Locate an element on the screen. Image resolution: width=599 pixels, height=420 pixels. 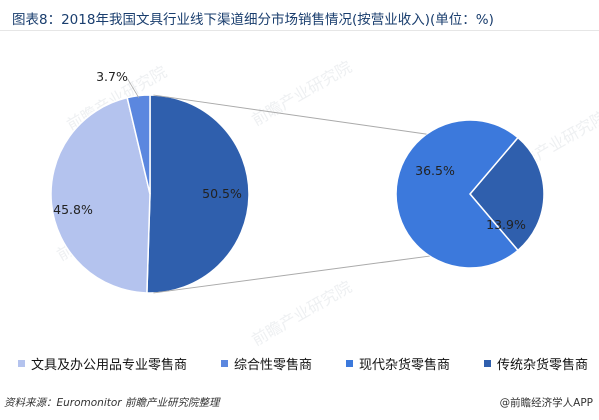
data-label: 45.8% is located at coordinates (73, 209).